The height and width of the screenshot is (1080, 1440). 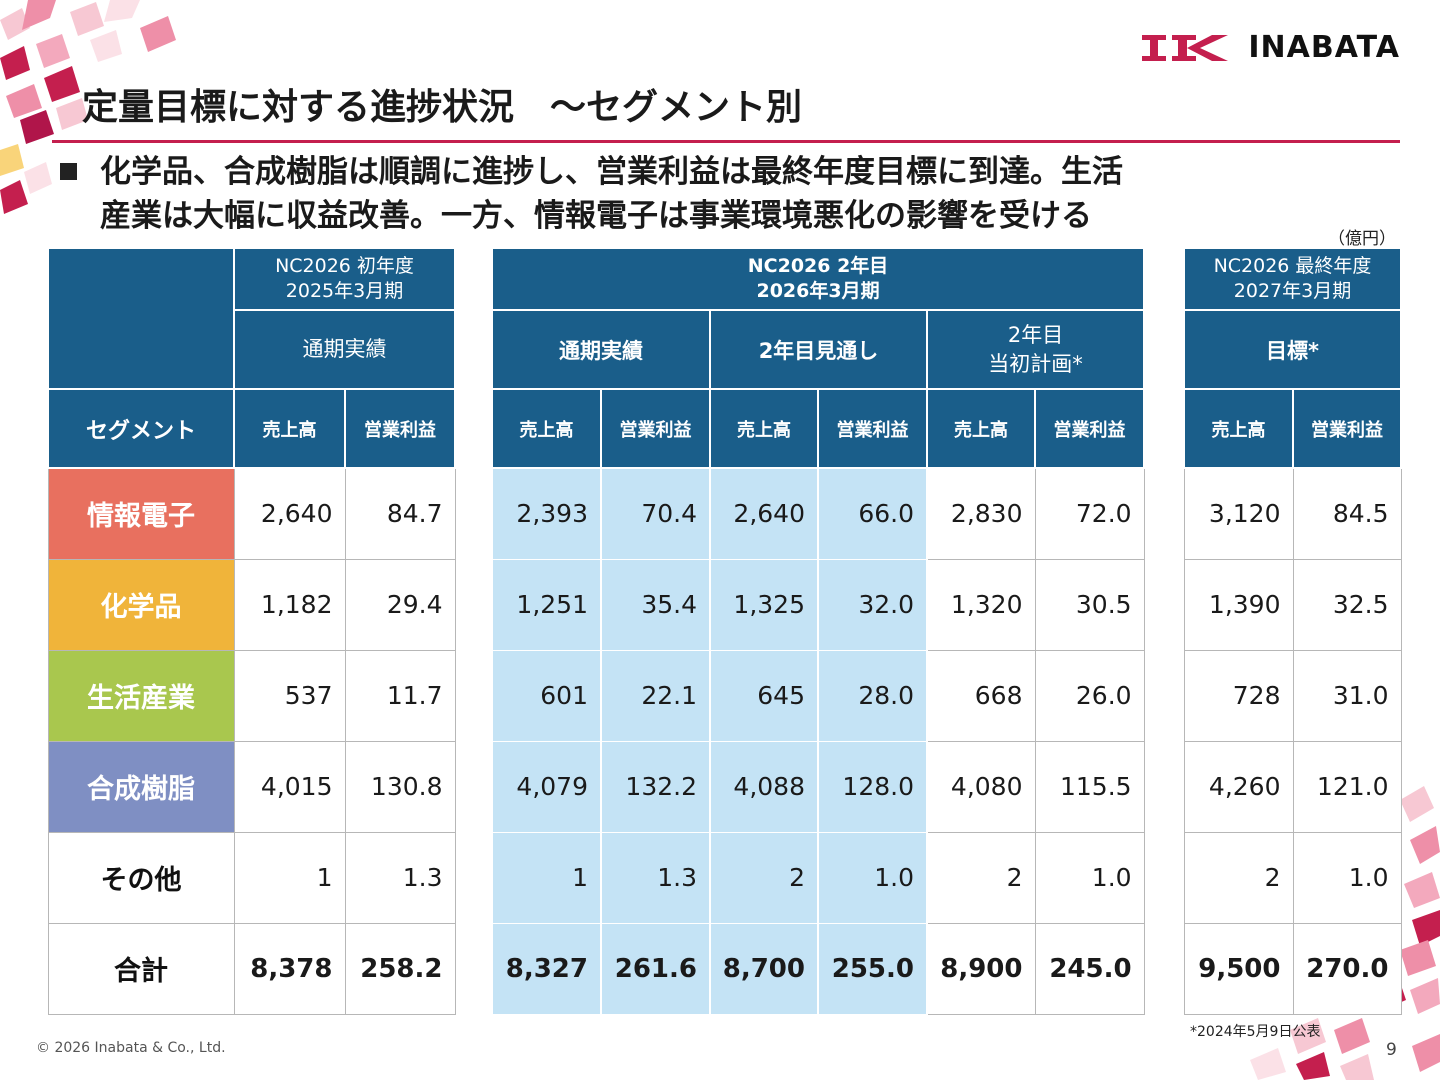 I want to click on table-row: 2,393 70.4 2,640 66.0 2,830 72.0, so click(x=818, y=513).